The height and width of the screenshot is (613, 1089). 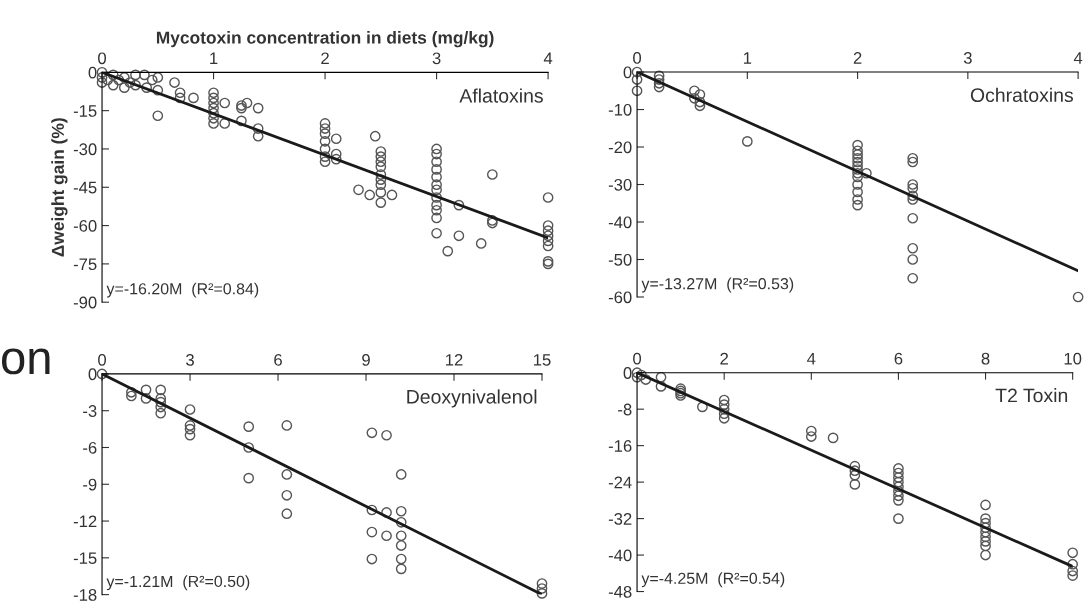 I want to click on x-axis-title: Mycotoxin concentration in diets (mg/kg), so click(x=325, y=39).